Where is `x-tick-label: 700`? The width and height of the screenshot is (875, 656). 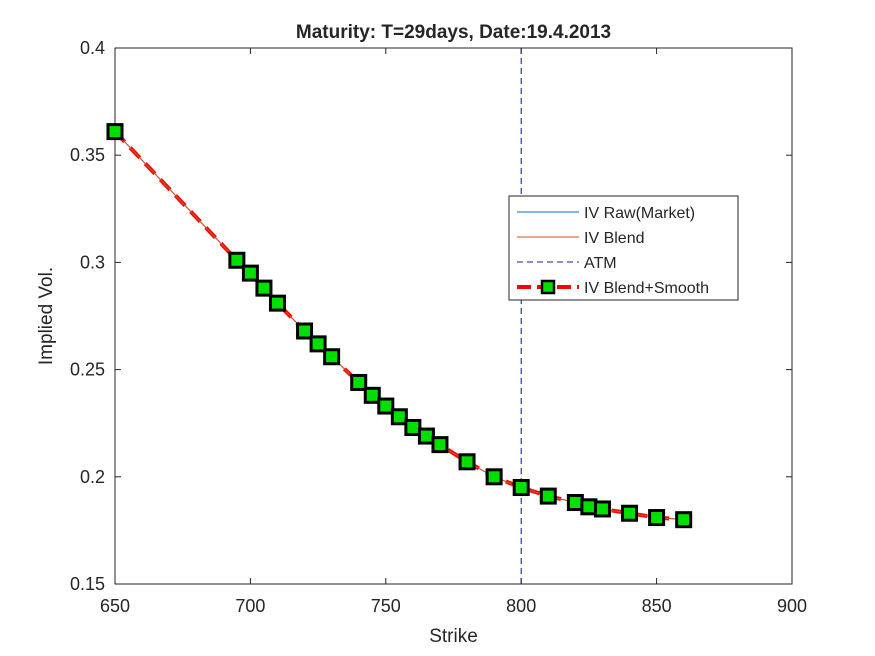 x-tick-label: 700 is located at coordinates (250, 606).